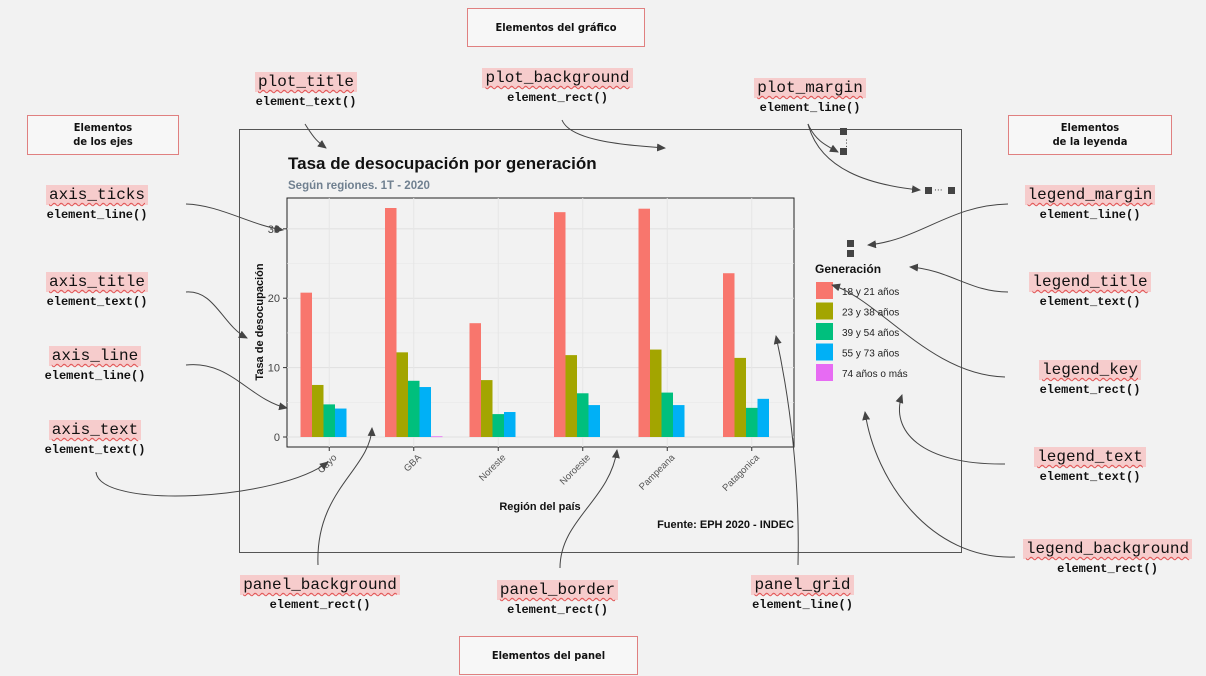  I want to click on label-axis-line: axis_line element_line(), so click(95, 364).